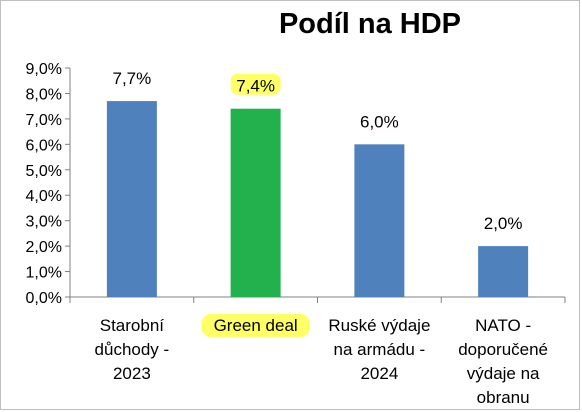 The width and height of the screenshot is (582, 412). Describe the element at coordinates (44, 247) in the screenshot. I see `y-tick-label: 2,0%` at that location.